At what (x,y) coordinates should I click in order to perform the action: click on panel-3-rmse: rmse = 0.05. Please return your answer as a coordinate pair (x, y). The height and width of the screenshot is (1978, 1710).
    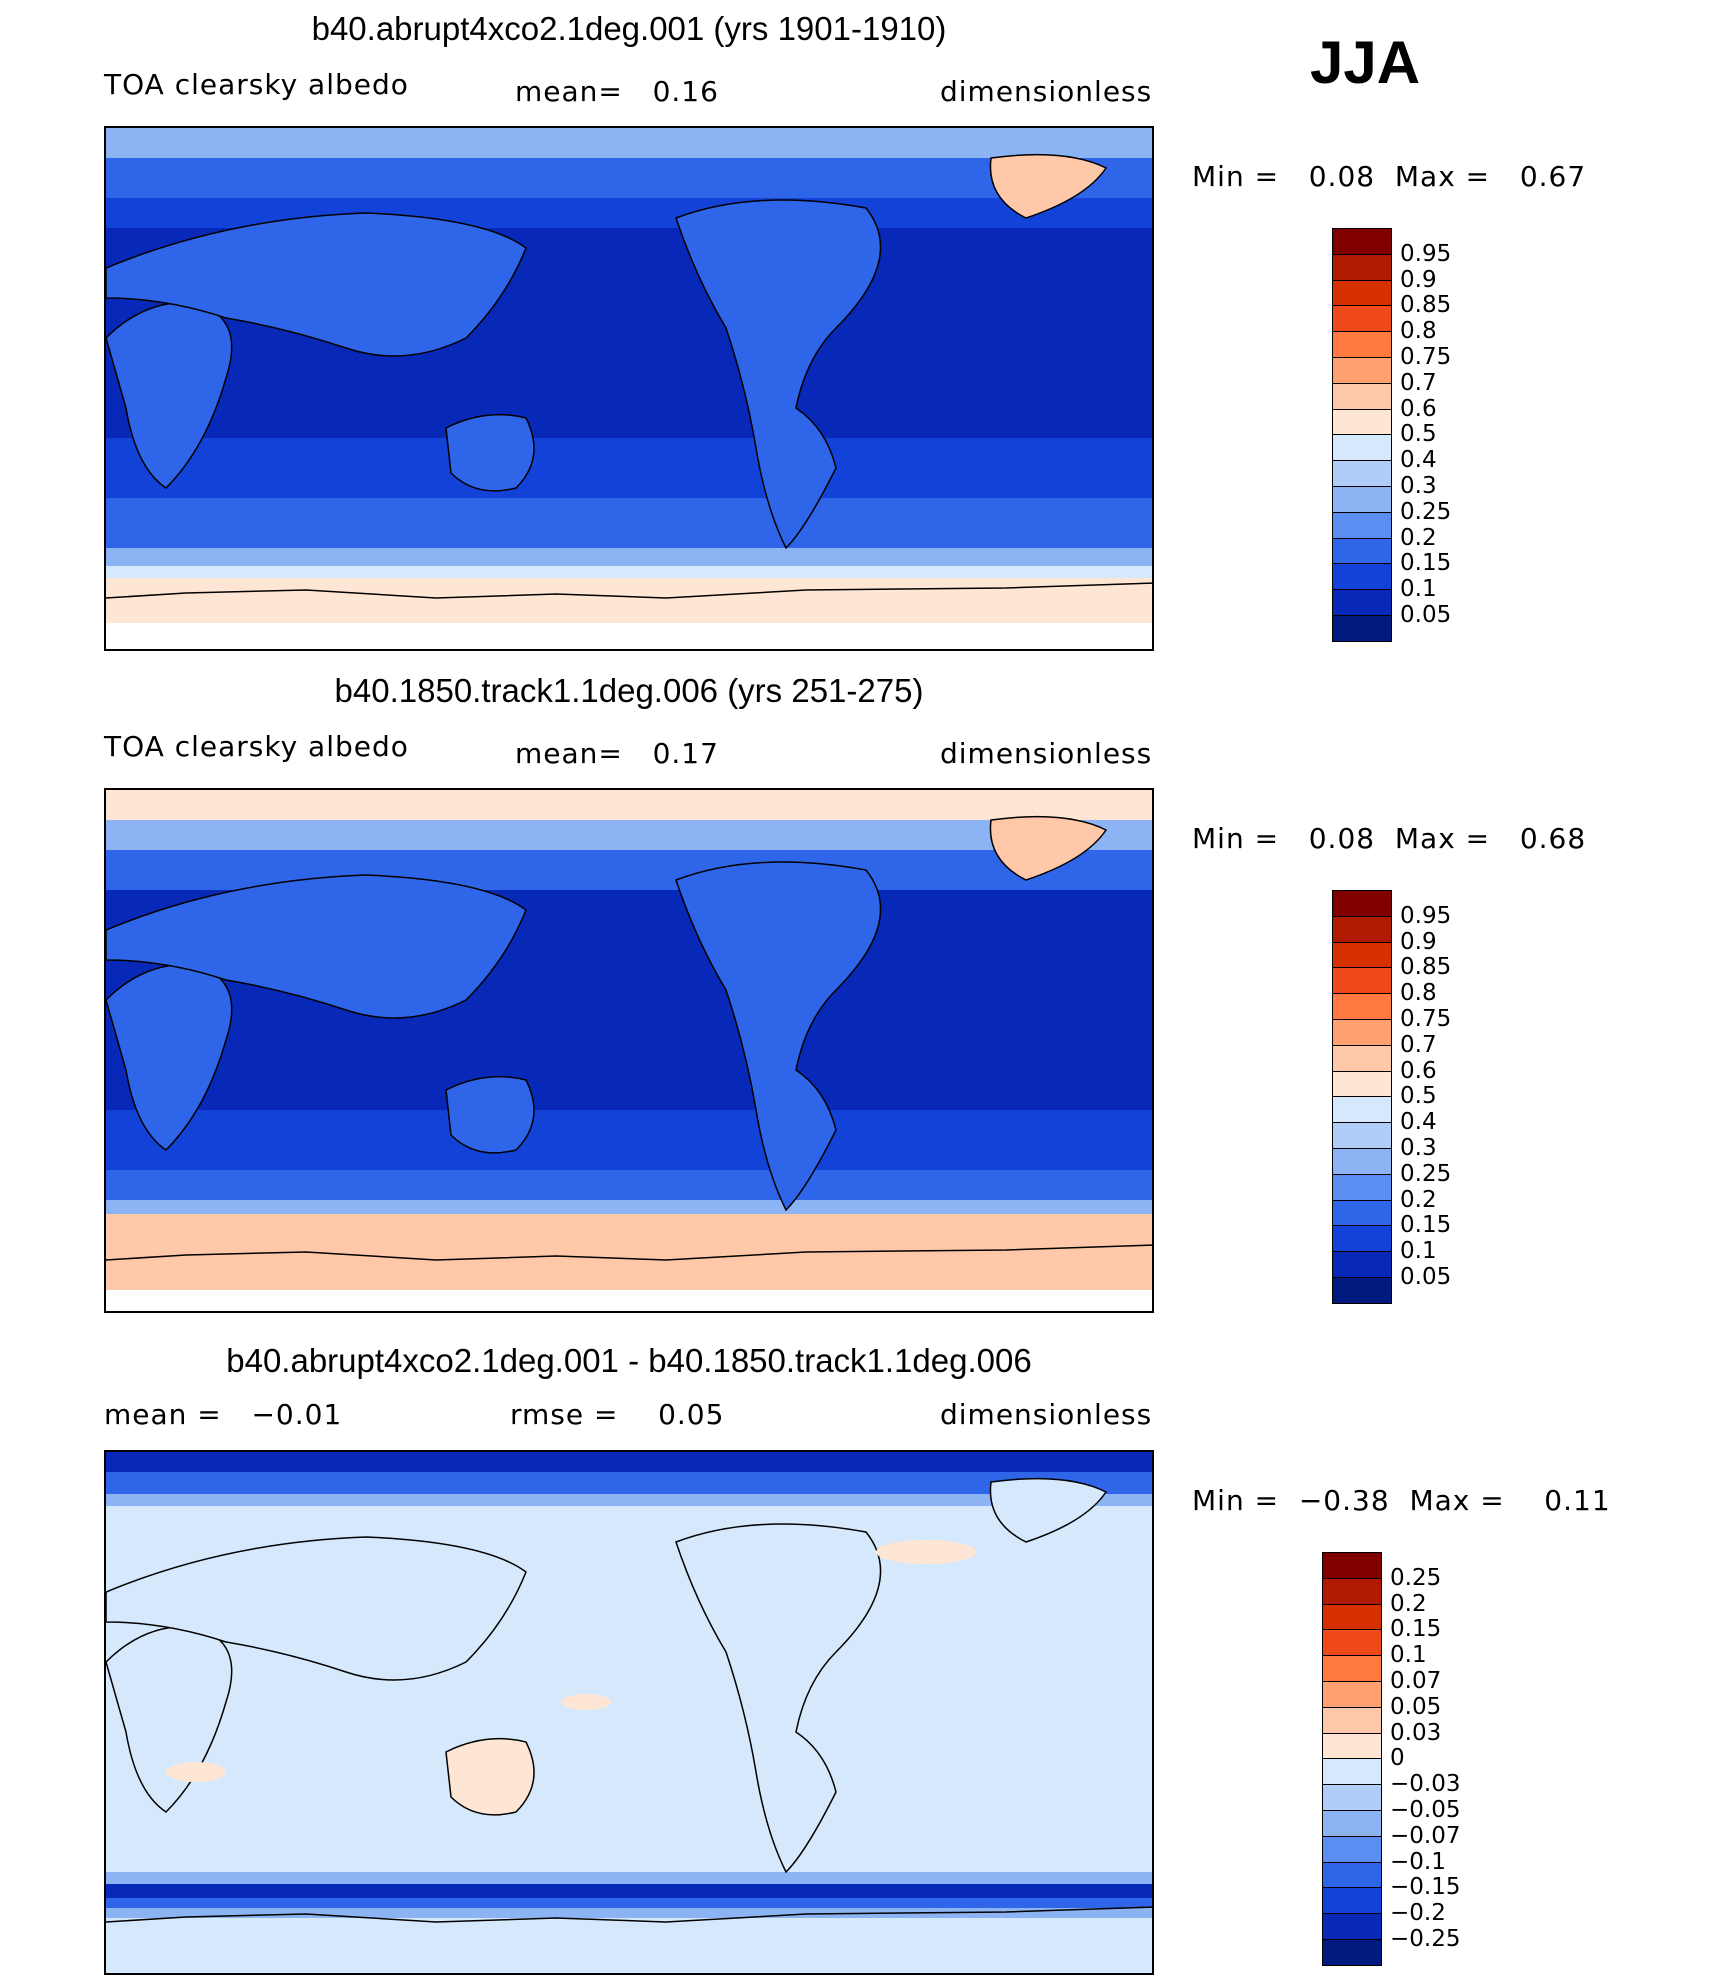
    Looking at the image, I should click on (617, 1414).